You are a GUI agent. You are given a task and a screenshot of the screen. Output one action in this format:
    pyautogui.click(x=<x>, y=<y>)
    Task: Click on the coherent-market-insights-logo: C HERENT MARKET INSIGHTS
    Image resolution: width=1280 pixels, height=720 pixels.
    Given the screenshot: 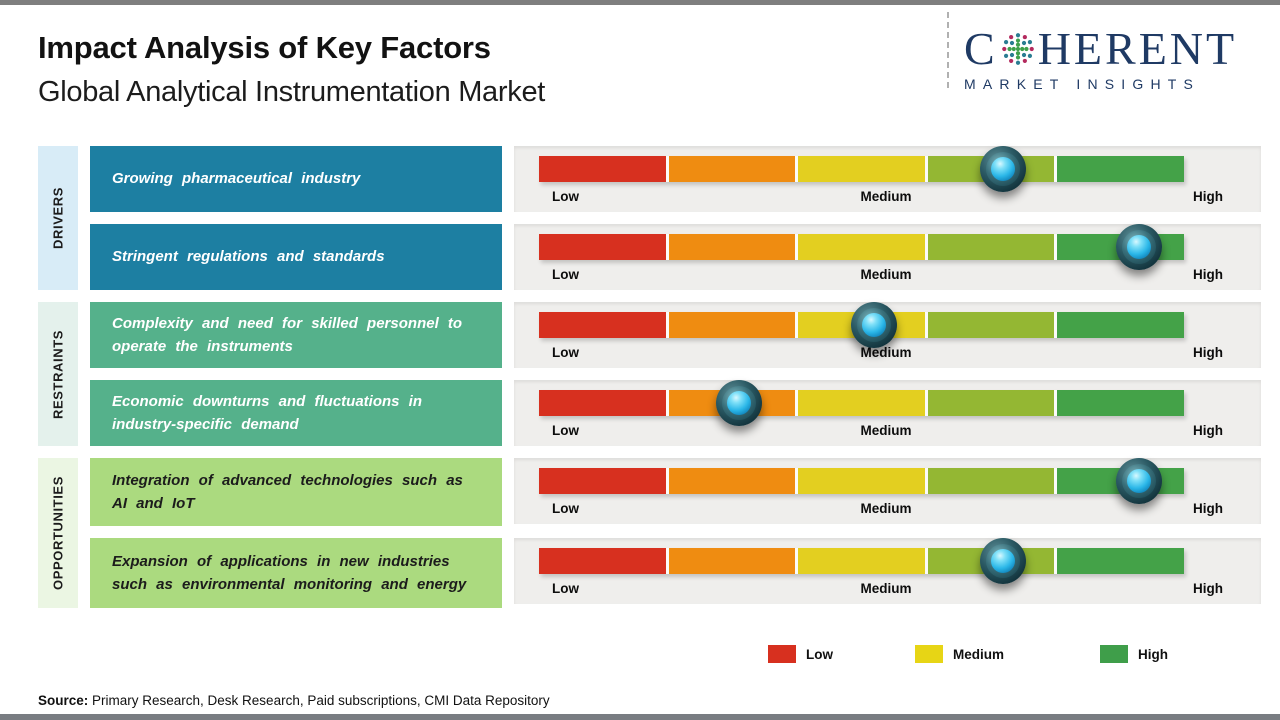 What is the action you would take?
    pyautogui.click(x=1112, y=59)
    